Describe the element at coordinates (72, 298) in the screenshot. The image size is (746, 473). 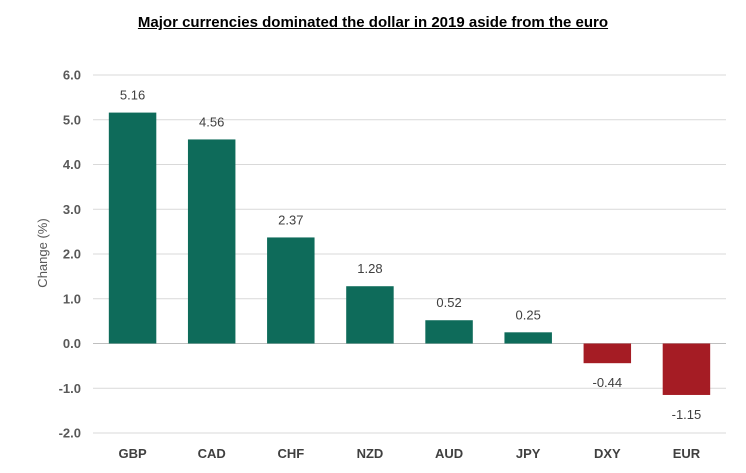
I see `y-tick-label: 1.0` at that location.